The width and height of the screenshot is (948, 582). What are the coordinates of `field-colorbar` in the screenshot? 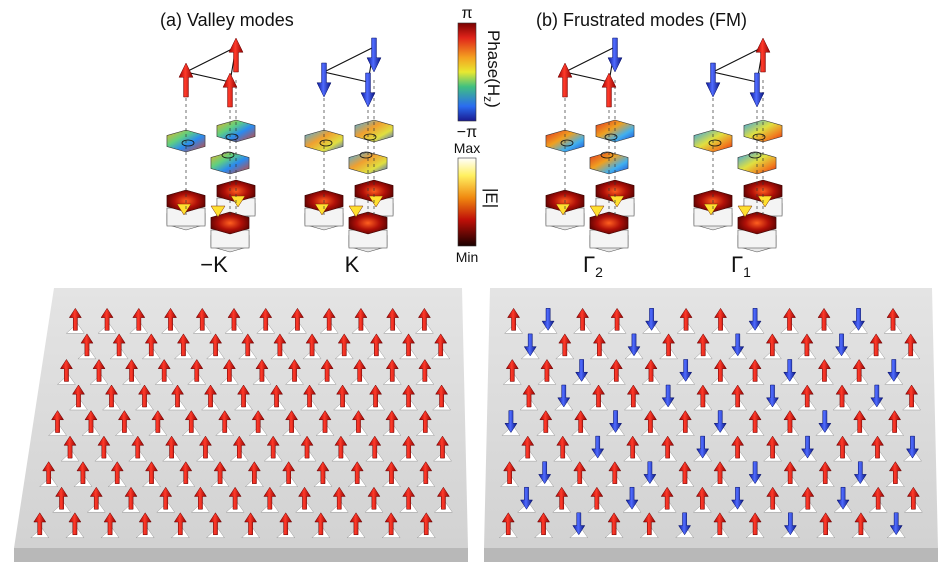 It's located at (467, 202).